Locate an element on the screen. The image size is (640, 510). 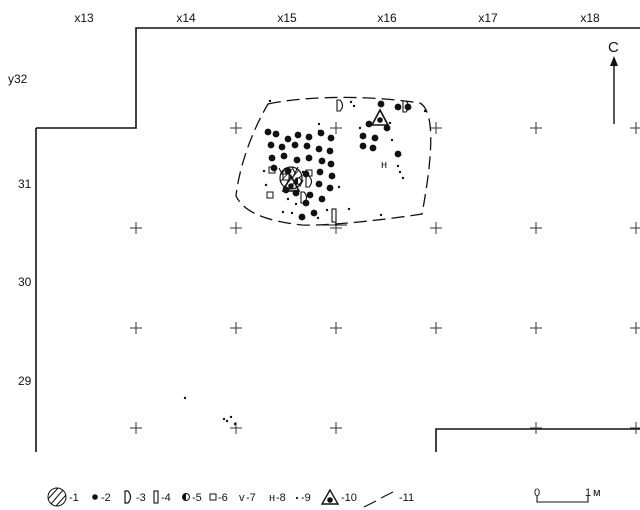
scale-bar-line is located at coordinates (562, 499).